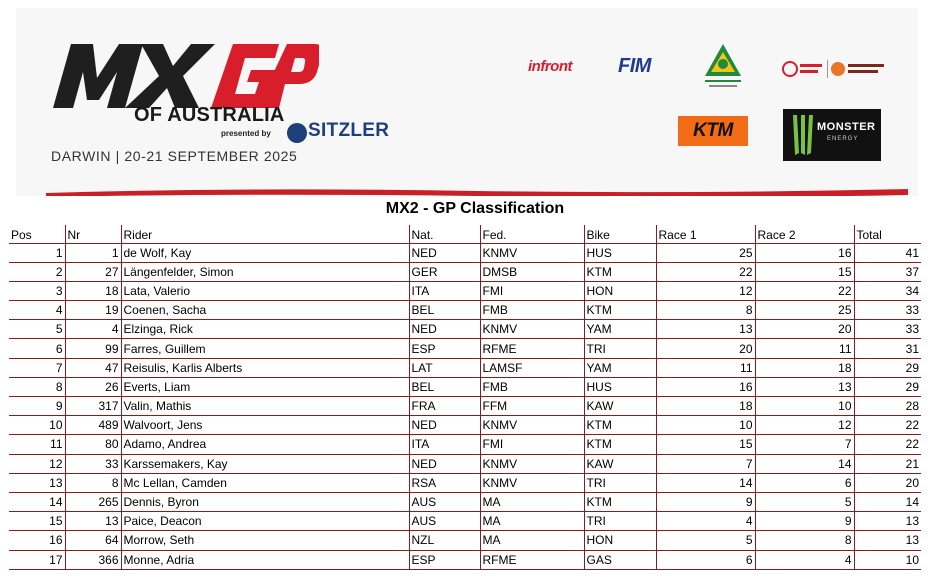 Image resolution: width=950 pixels, height=585 pixels. I want to click on nat-cell: LAT, so click(444, 368).